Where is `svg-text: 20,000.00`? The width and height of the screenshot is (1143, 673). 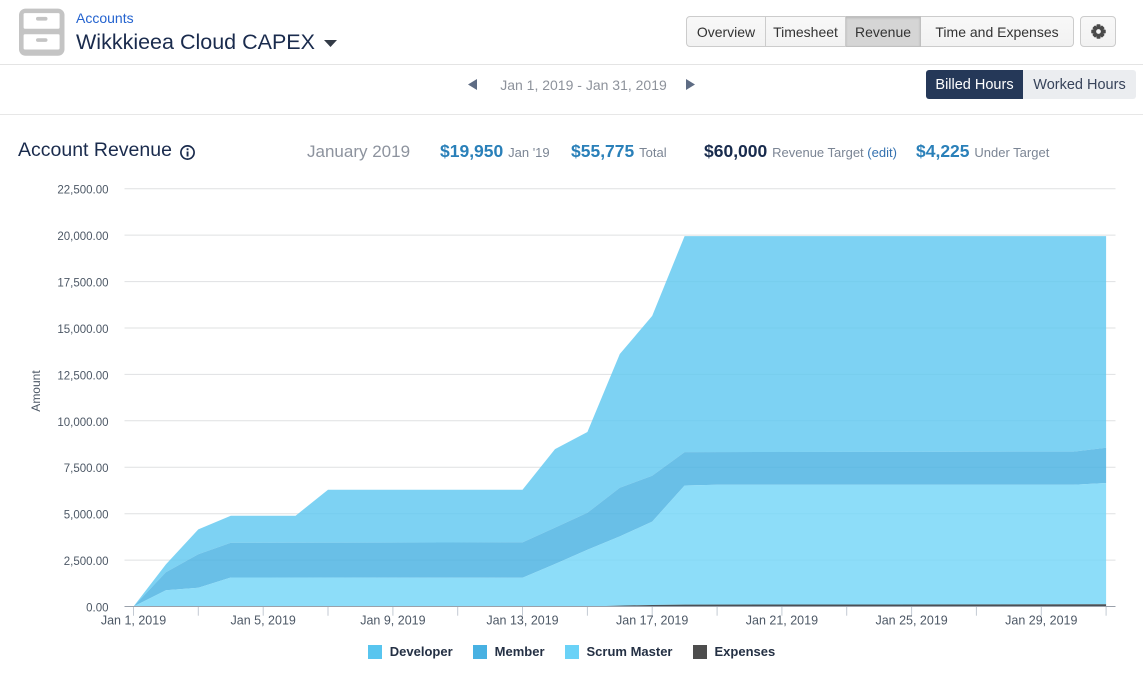 svg-text: 20,000.00 is located at coordinates (82, 237).